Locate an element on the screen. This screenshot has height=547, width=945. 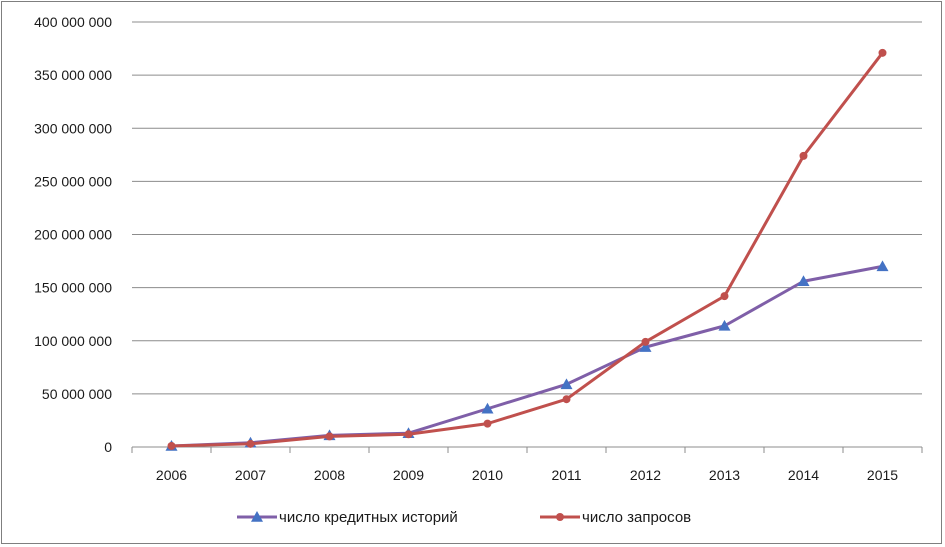
x-tick-label: 2014 is located at coordinates (803, 475).